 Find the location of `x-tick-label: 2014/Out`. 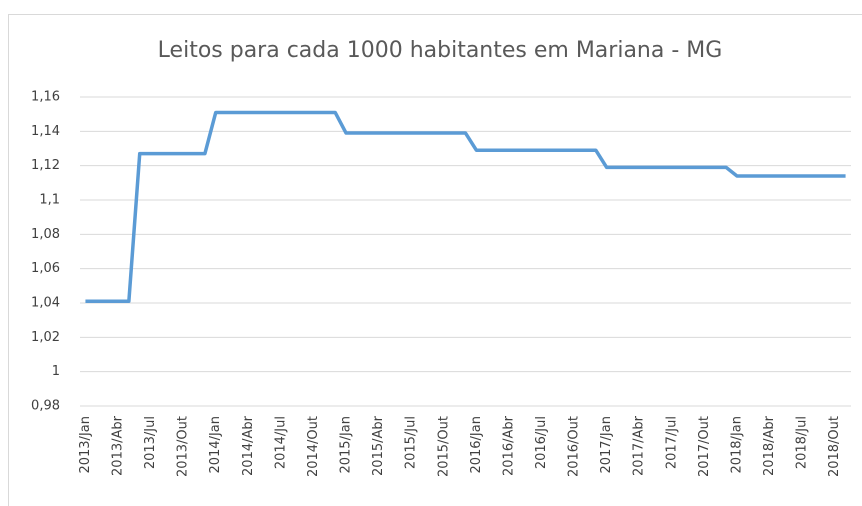

x-tick-label: 2014/Out is located at coordinates (313, 446).